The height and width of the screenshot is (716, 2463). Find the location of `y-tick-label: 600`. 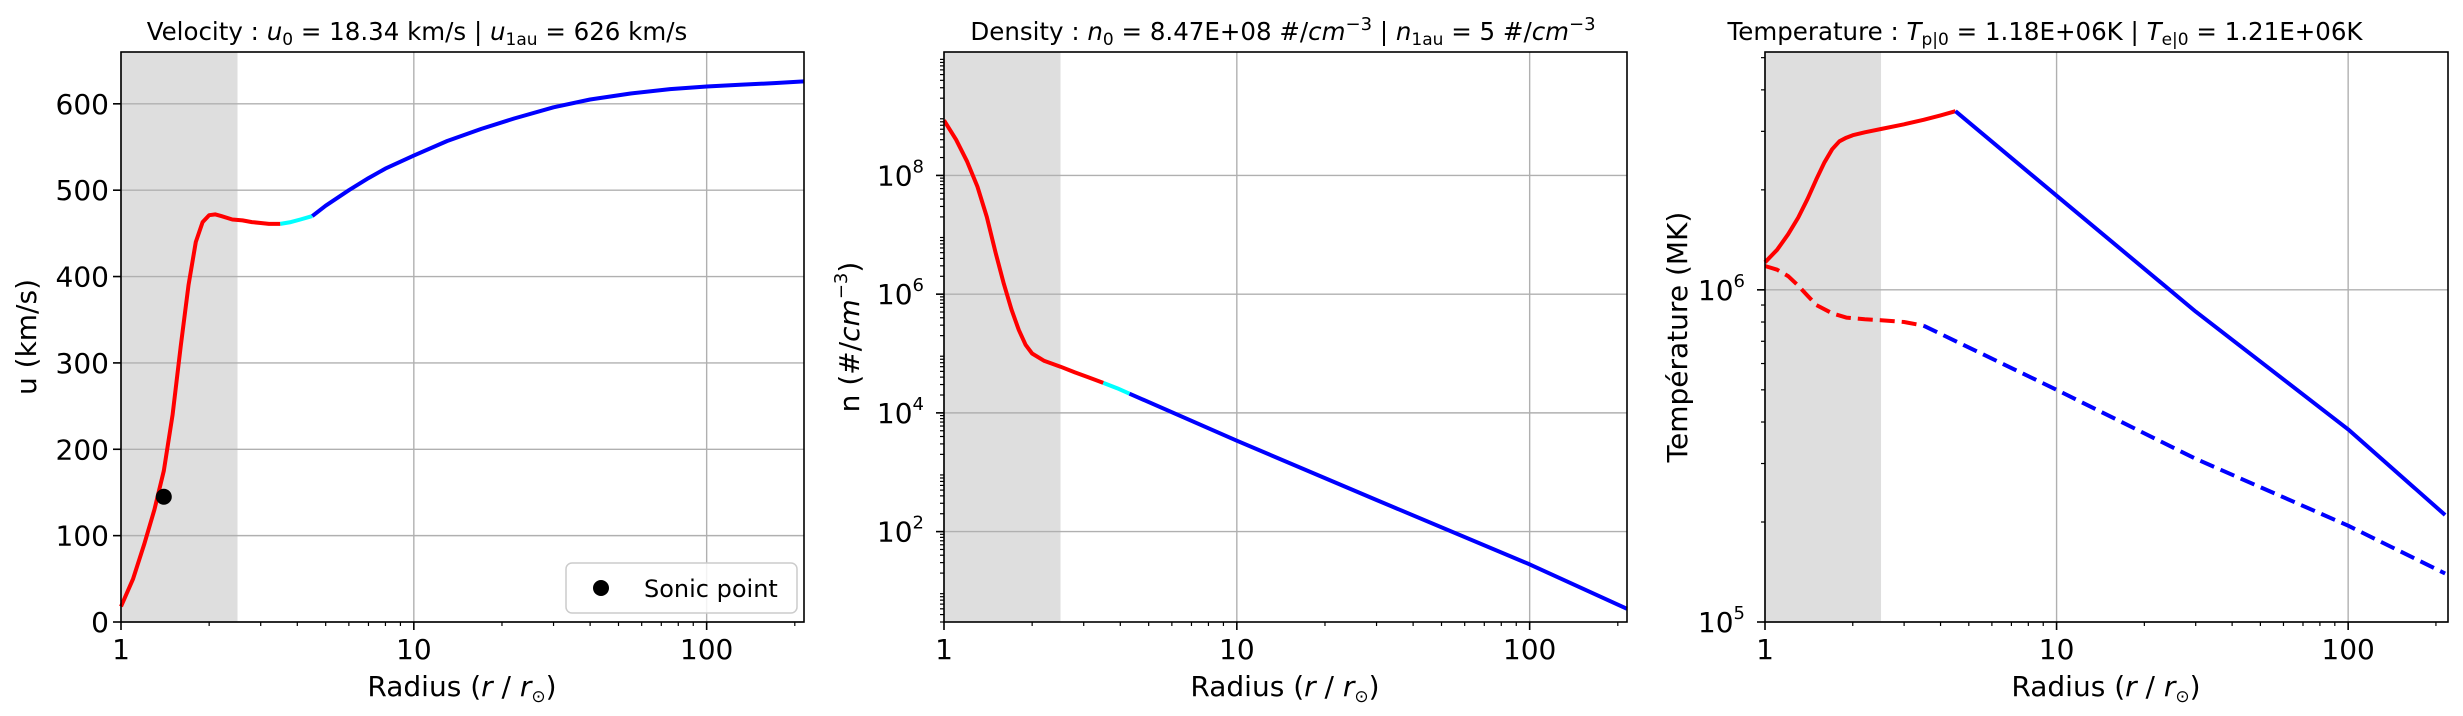

y-tick-label: 600 is located at coordinates (82, 104).